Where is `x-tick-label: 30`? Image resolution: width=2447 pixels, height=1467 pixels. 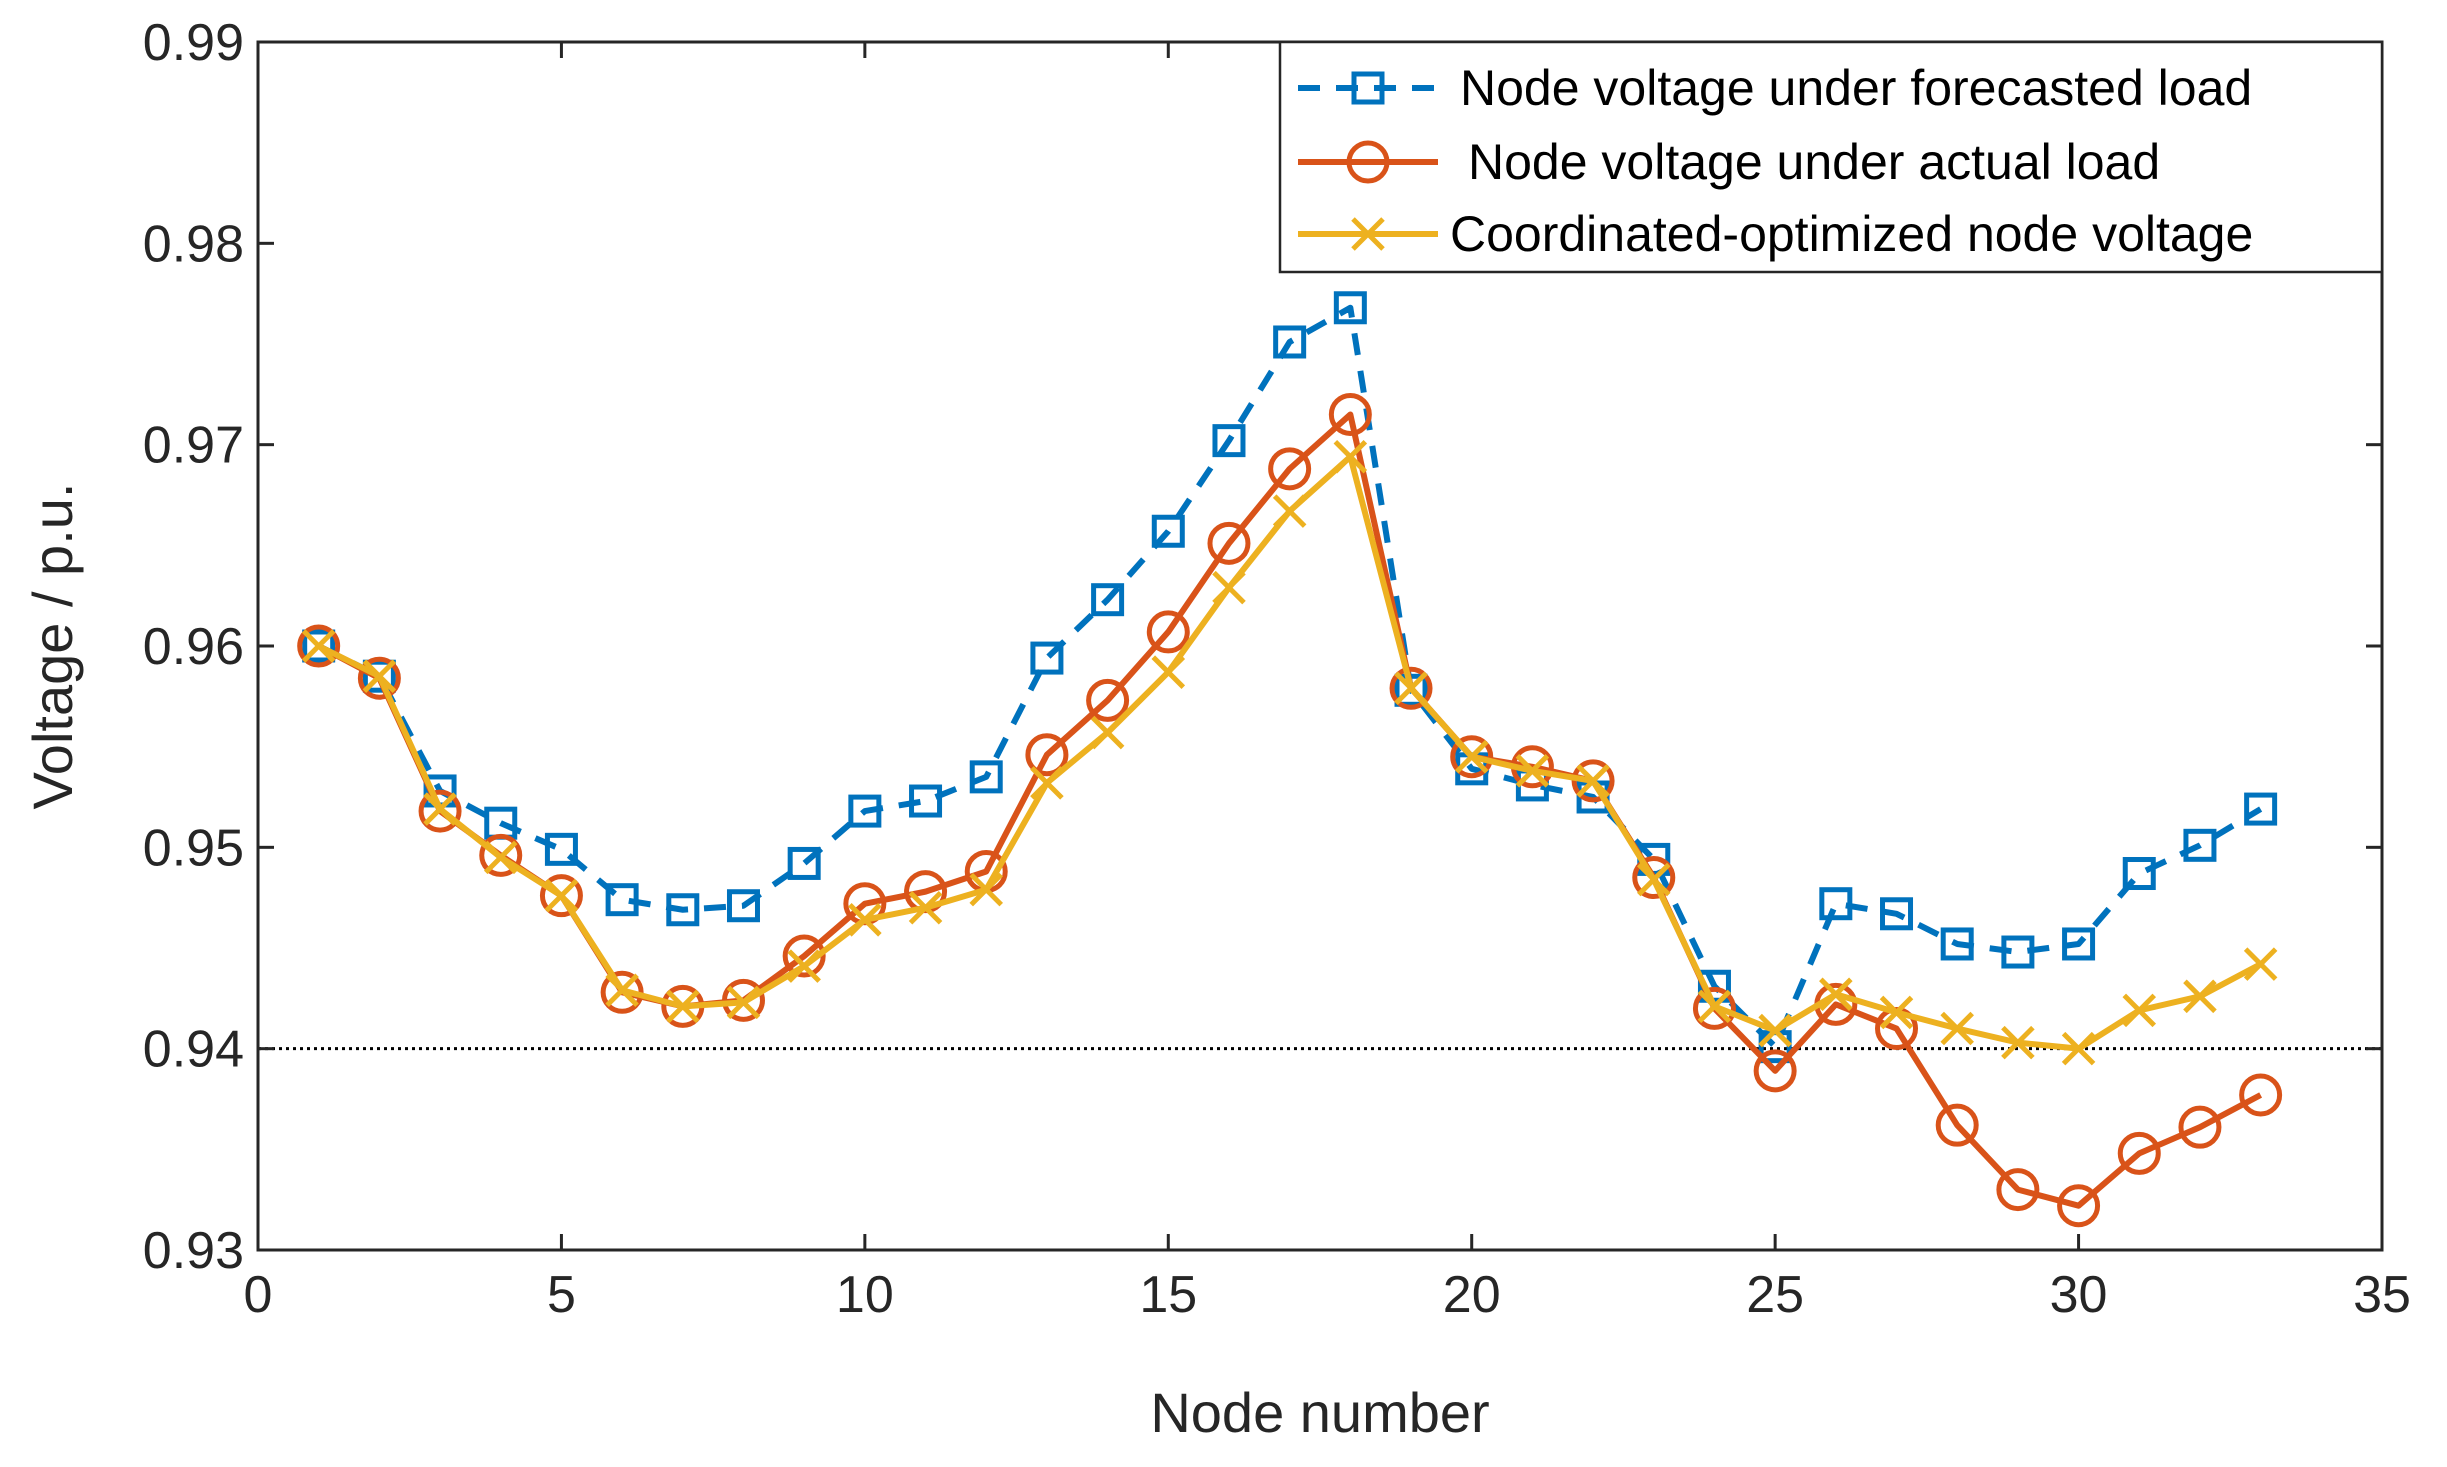 x-tick-label: 30 is located at coordinates (2079, 1295).